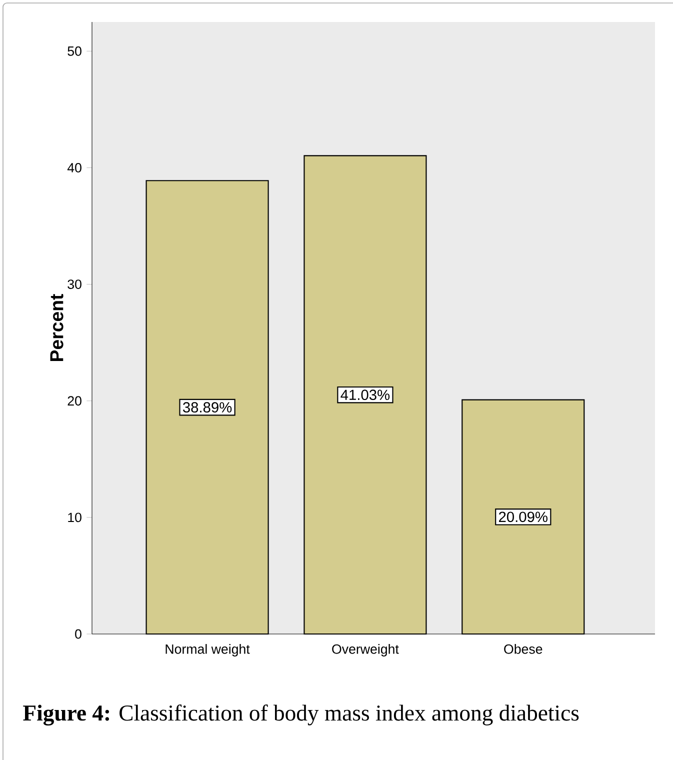 The height and width of the screenshot is (760, 673). What do you see at coordinates (208, 650) in the screenshot?
I see `x-tick-label: Normal weight` at bounding box center [208, 650].